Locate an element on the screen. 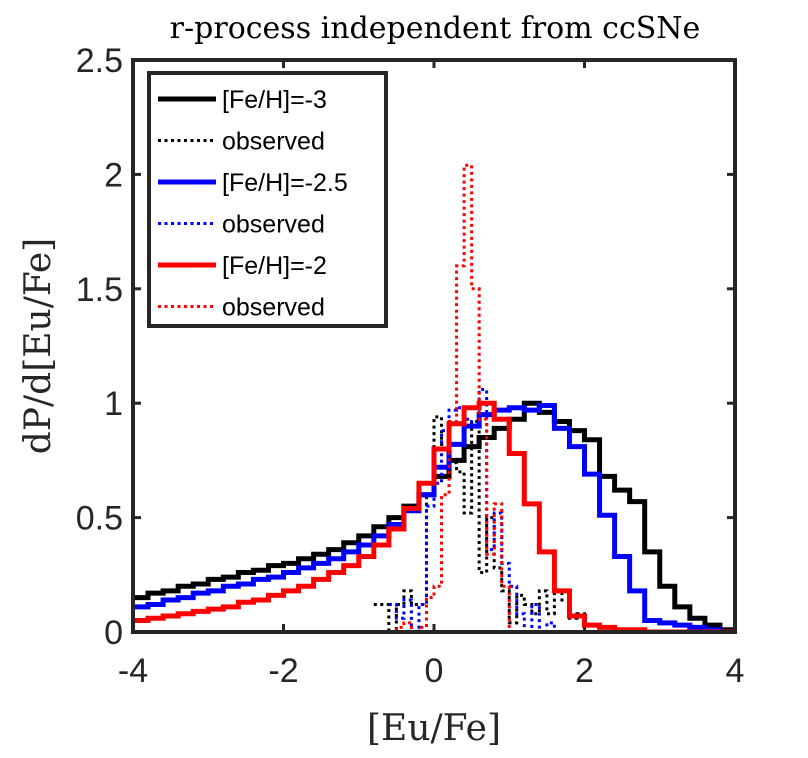 The width and height of the screenshot is (808, 758). x-tick-label: 0 is located at coordinates (434, 671).